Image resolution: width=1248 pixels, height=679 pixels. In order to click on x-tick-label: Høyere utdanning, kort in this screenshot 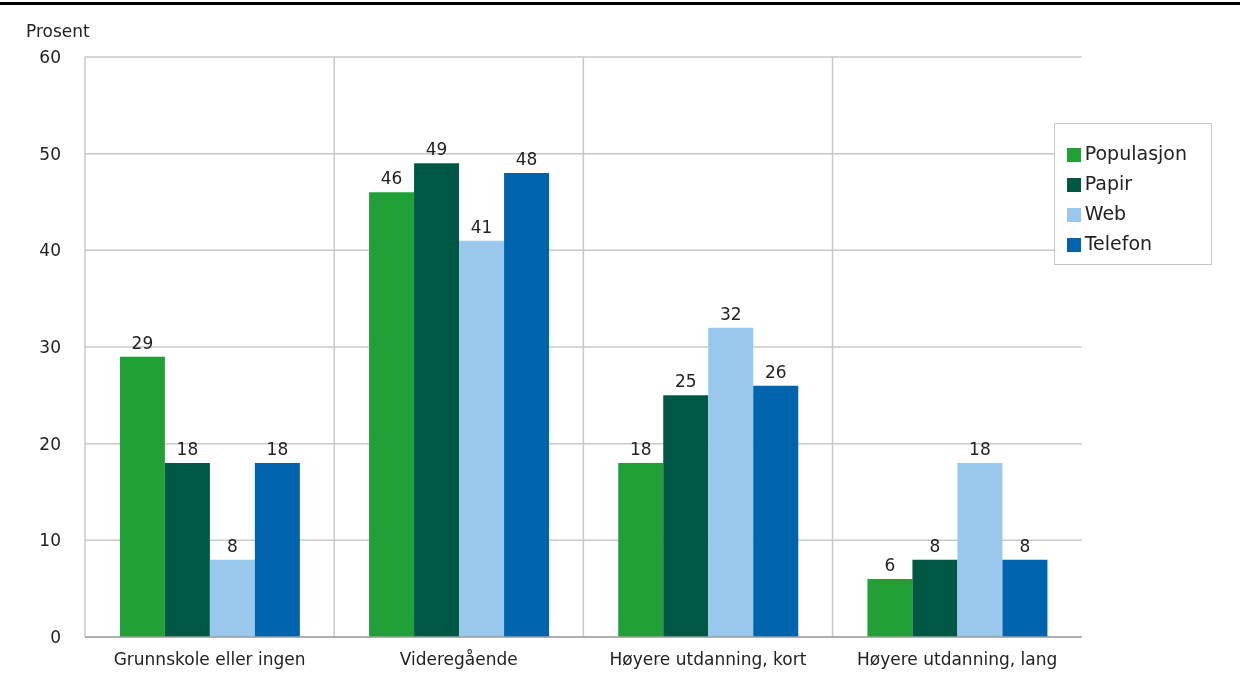, I will do `click(708, 659)`.